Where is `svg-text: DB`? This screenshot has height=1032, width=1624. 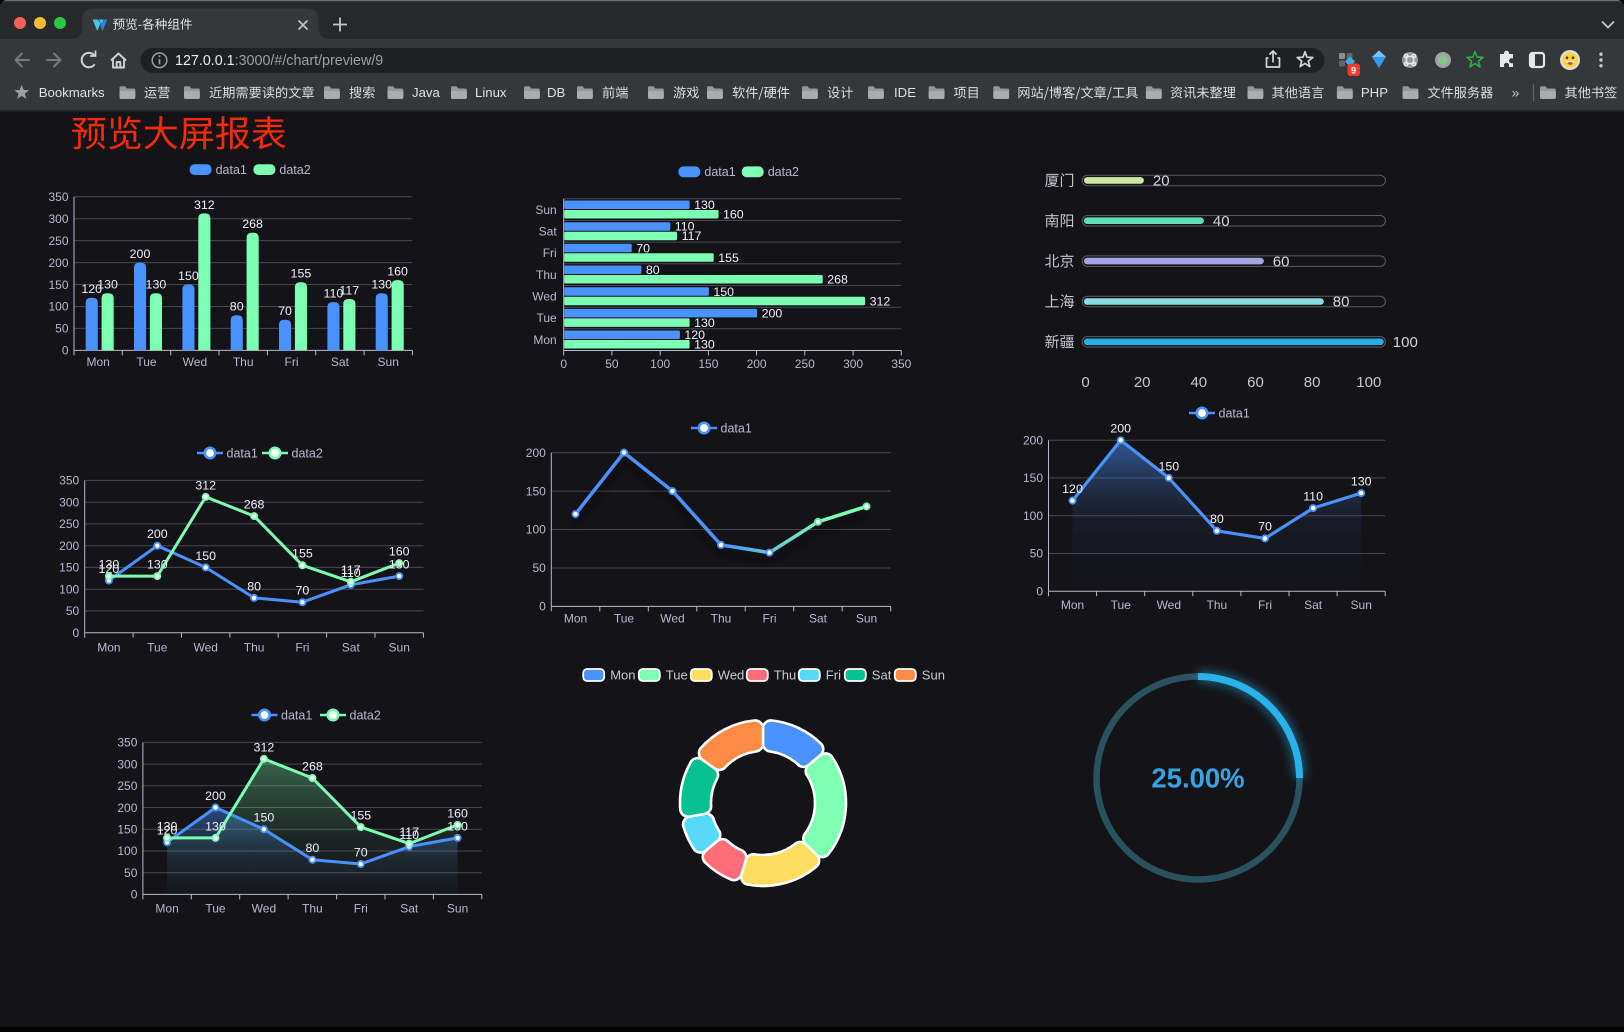 svg-text: DB is located at coordinates (556, 92).